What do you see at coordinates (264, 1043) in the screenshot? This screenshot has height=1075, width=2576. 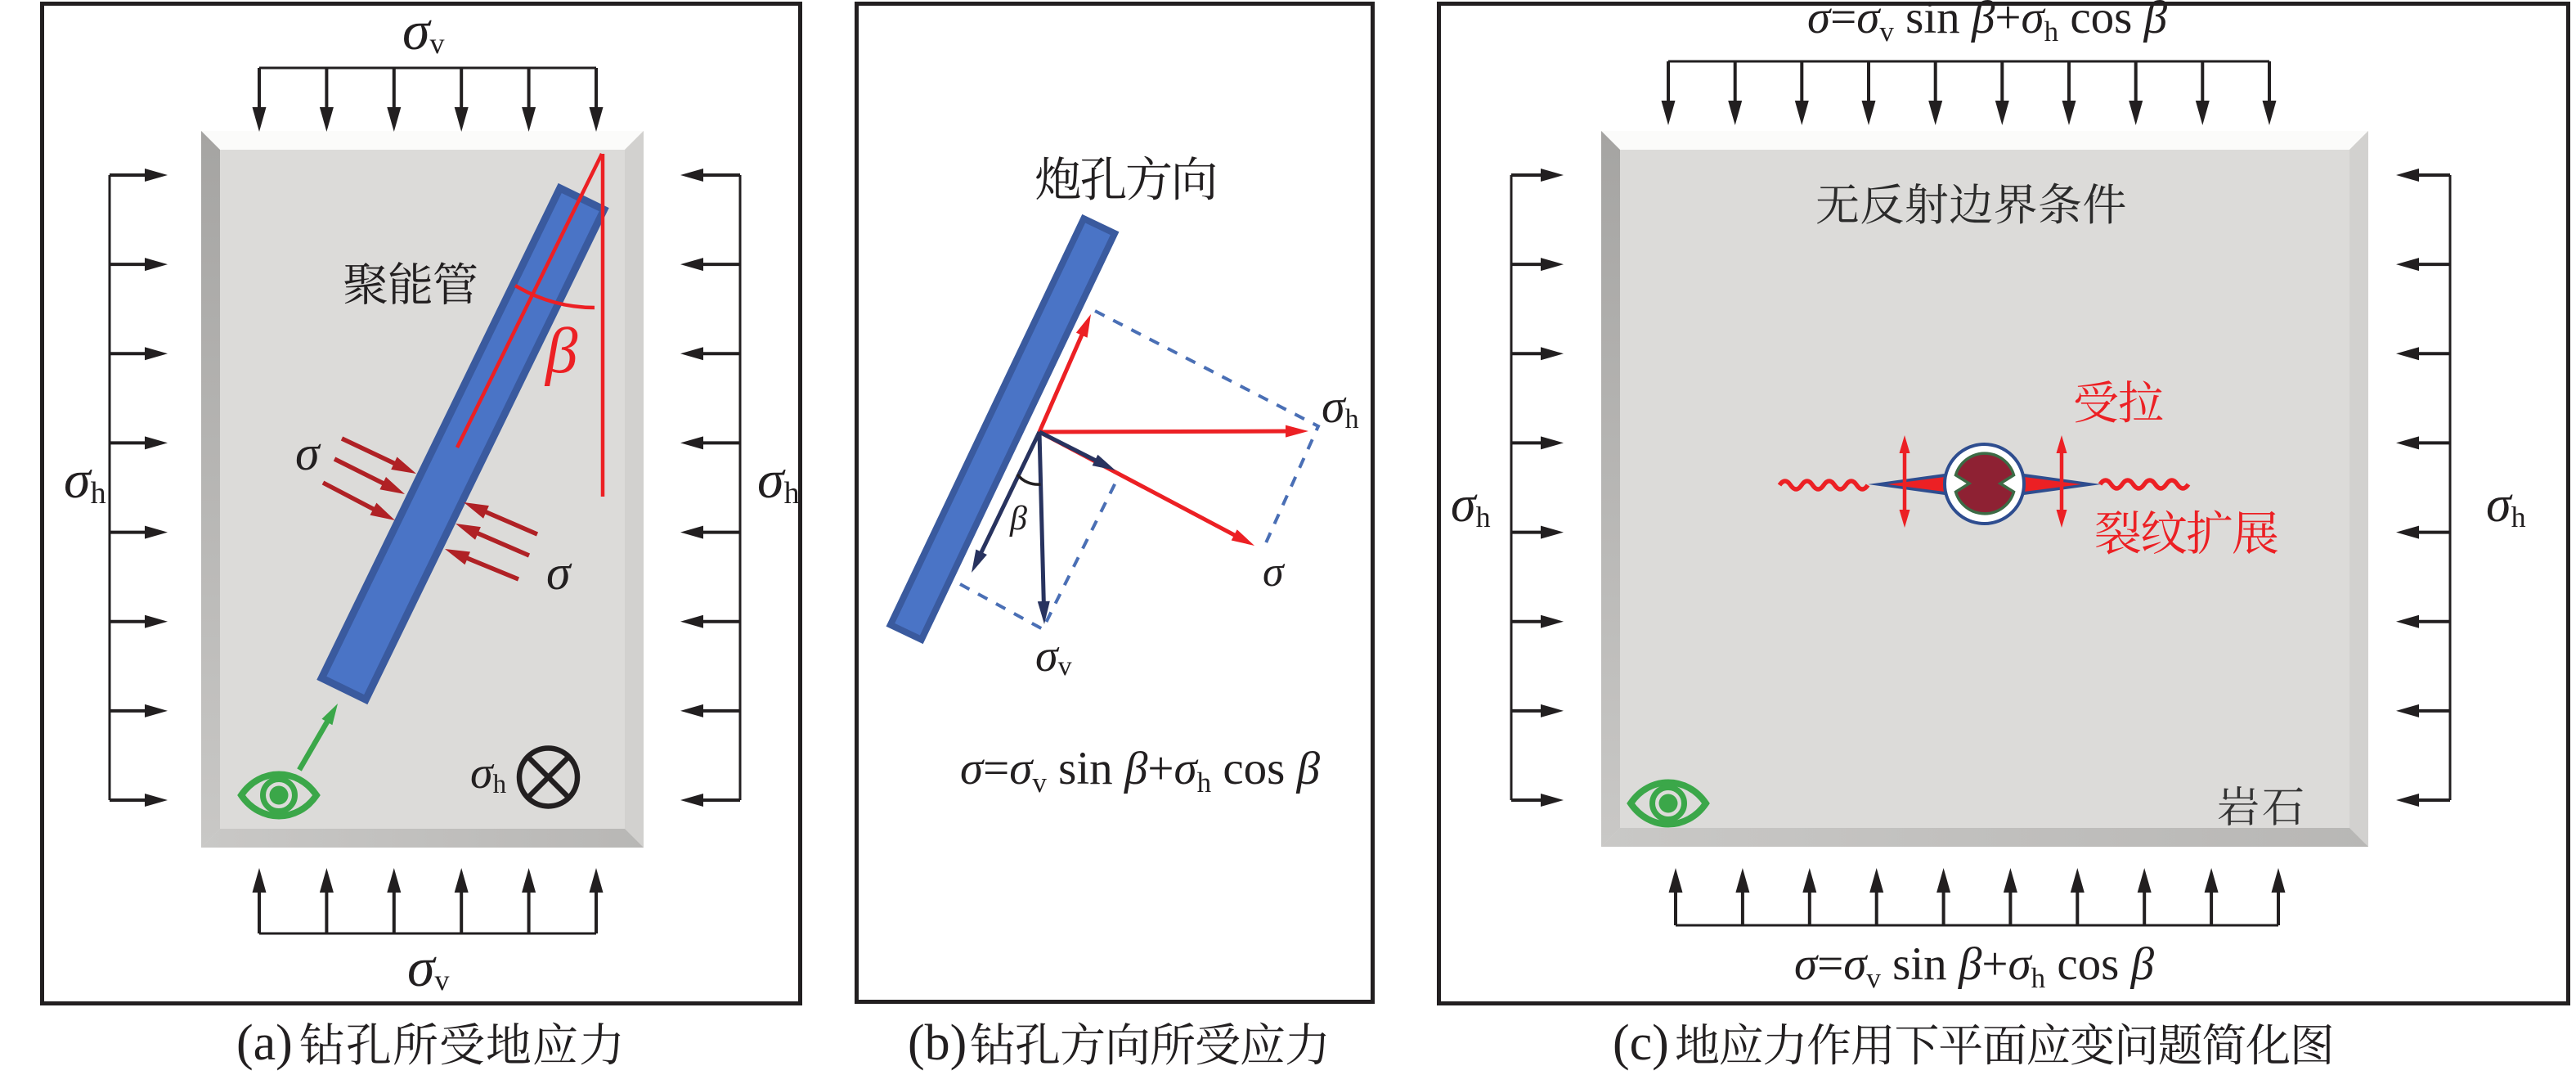 I see `svg-text: (a)` at bounding box center [264, 1043].